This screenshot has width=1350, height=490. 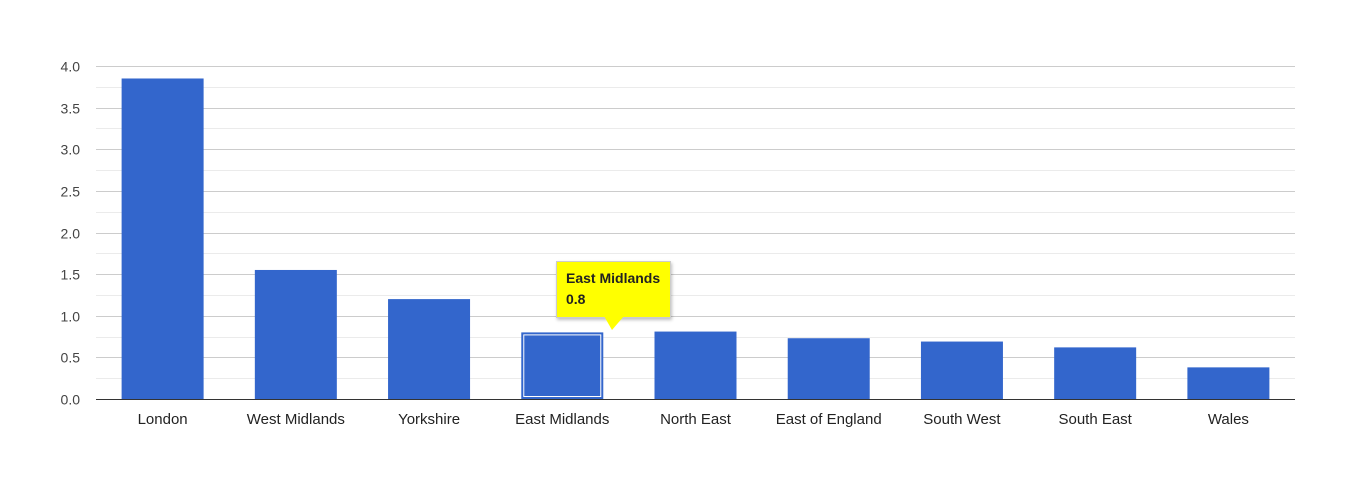 I want to click on x-category-label: South East, so click(x=1095, y=419).